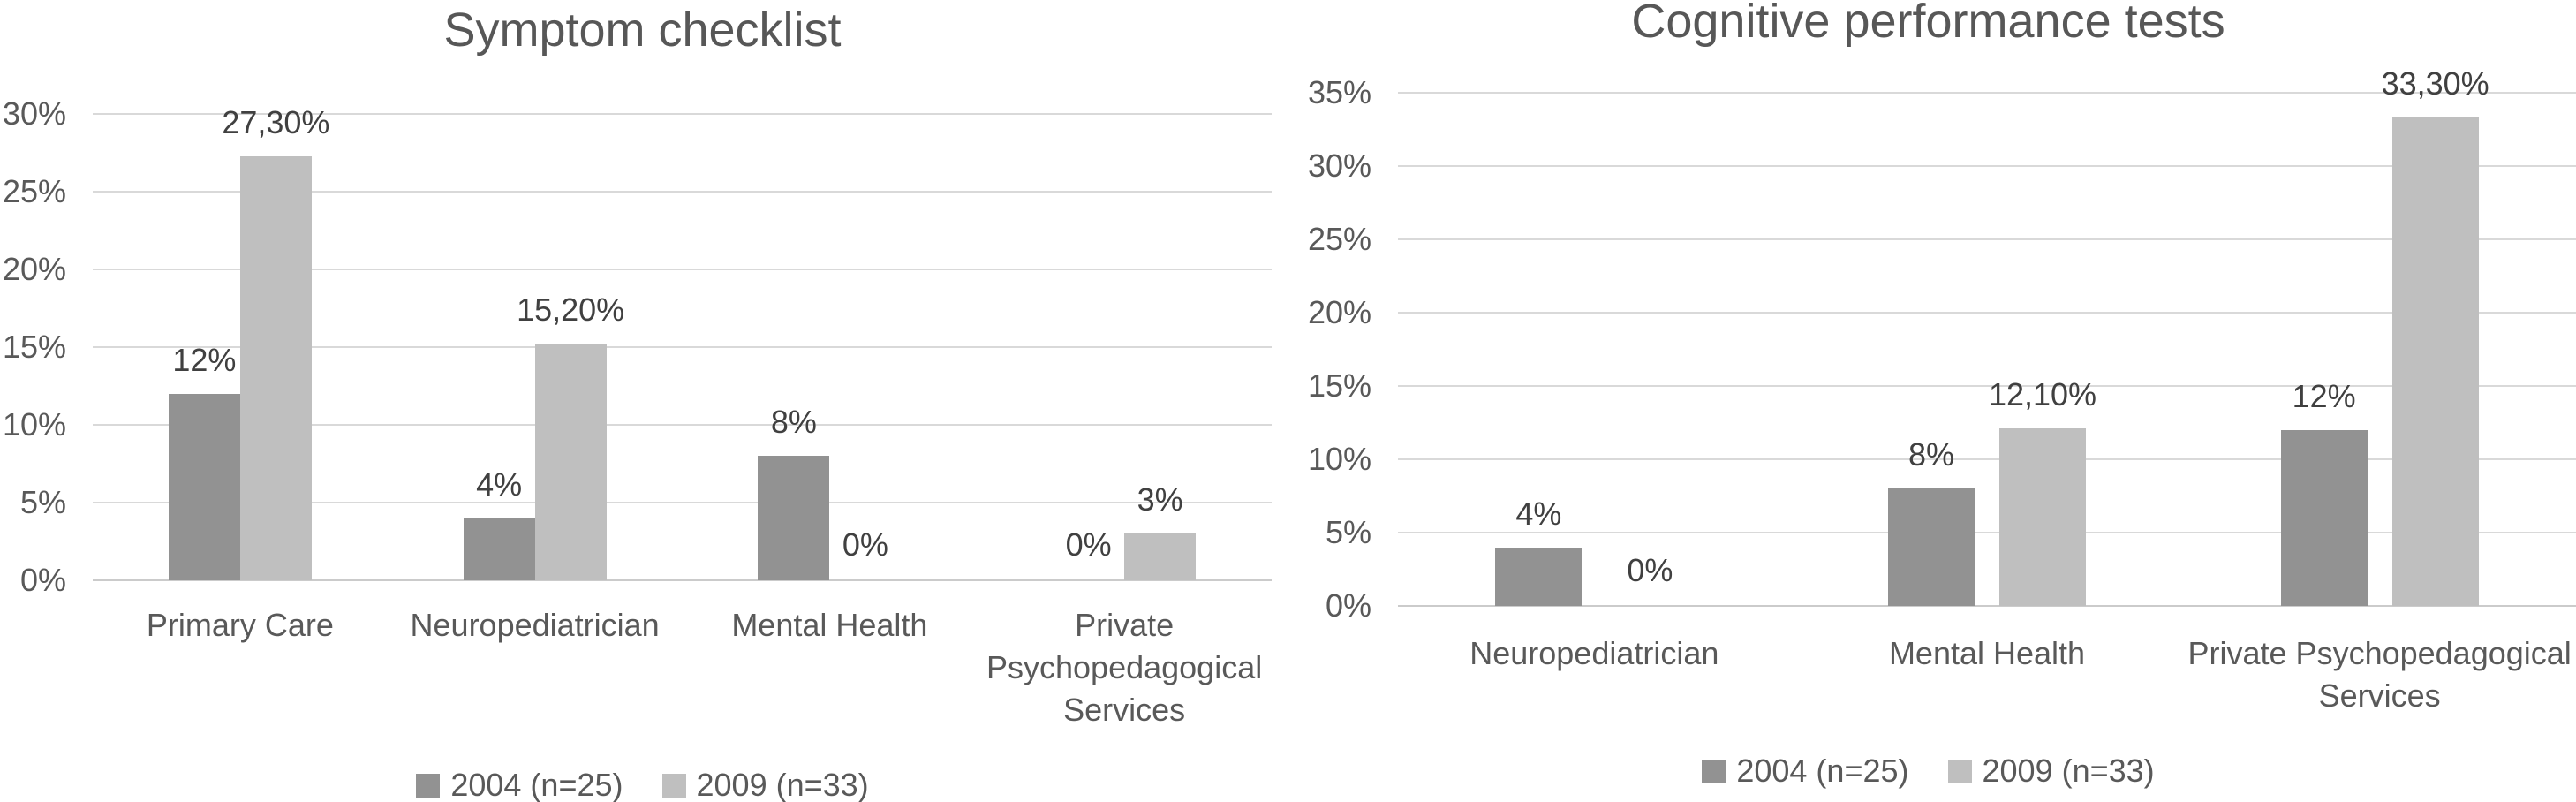  Describe the element at coordinates (643, 30) in the screenshot. I see `chart-title: Symptom checklist` at that location.